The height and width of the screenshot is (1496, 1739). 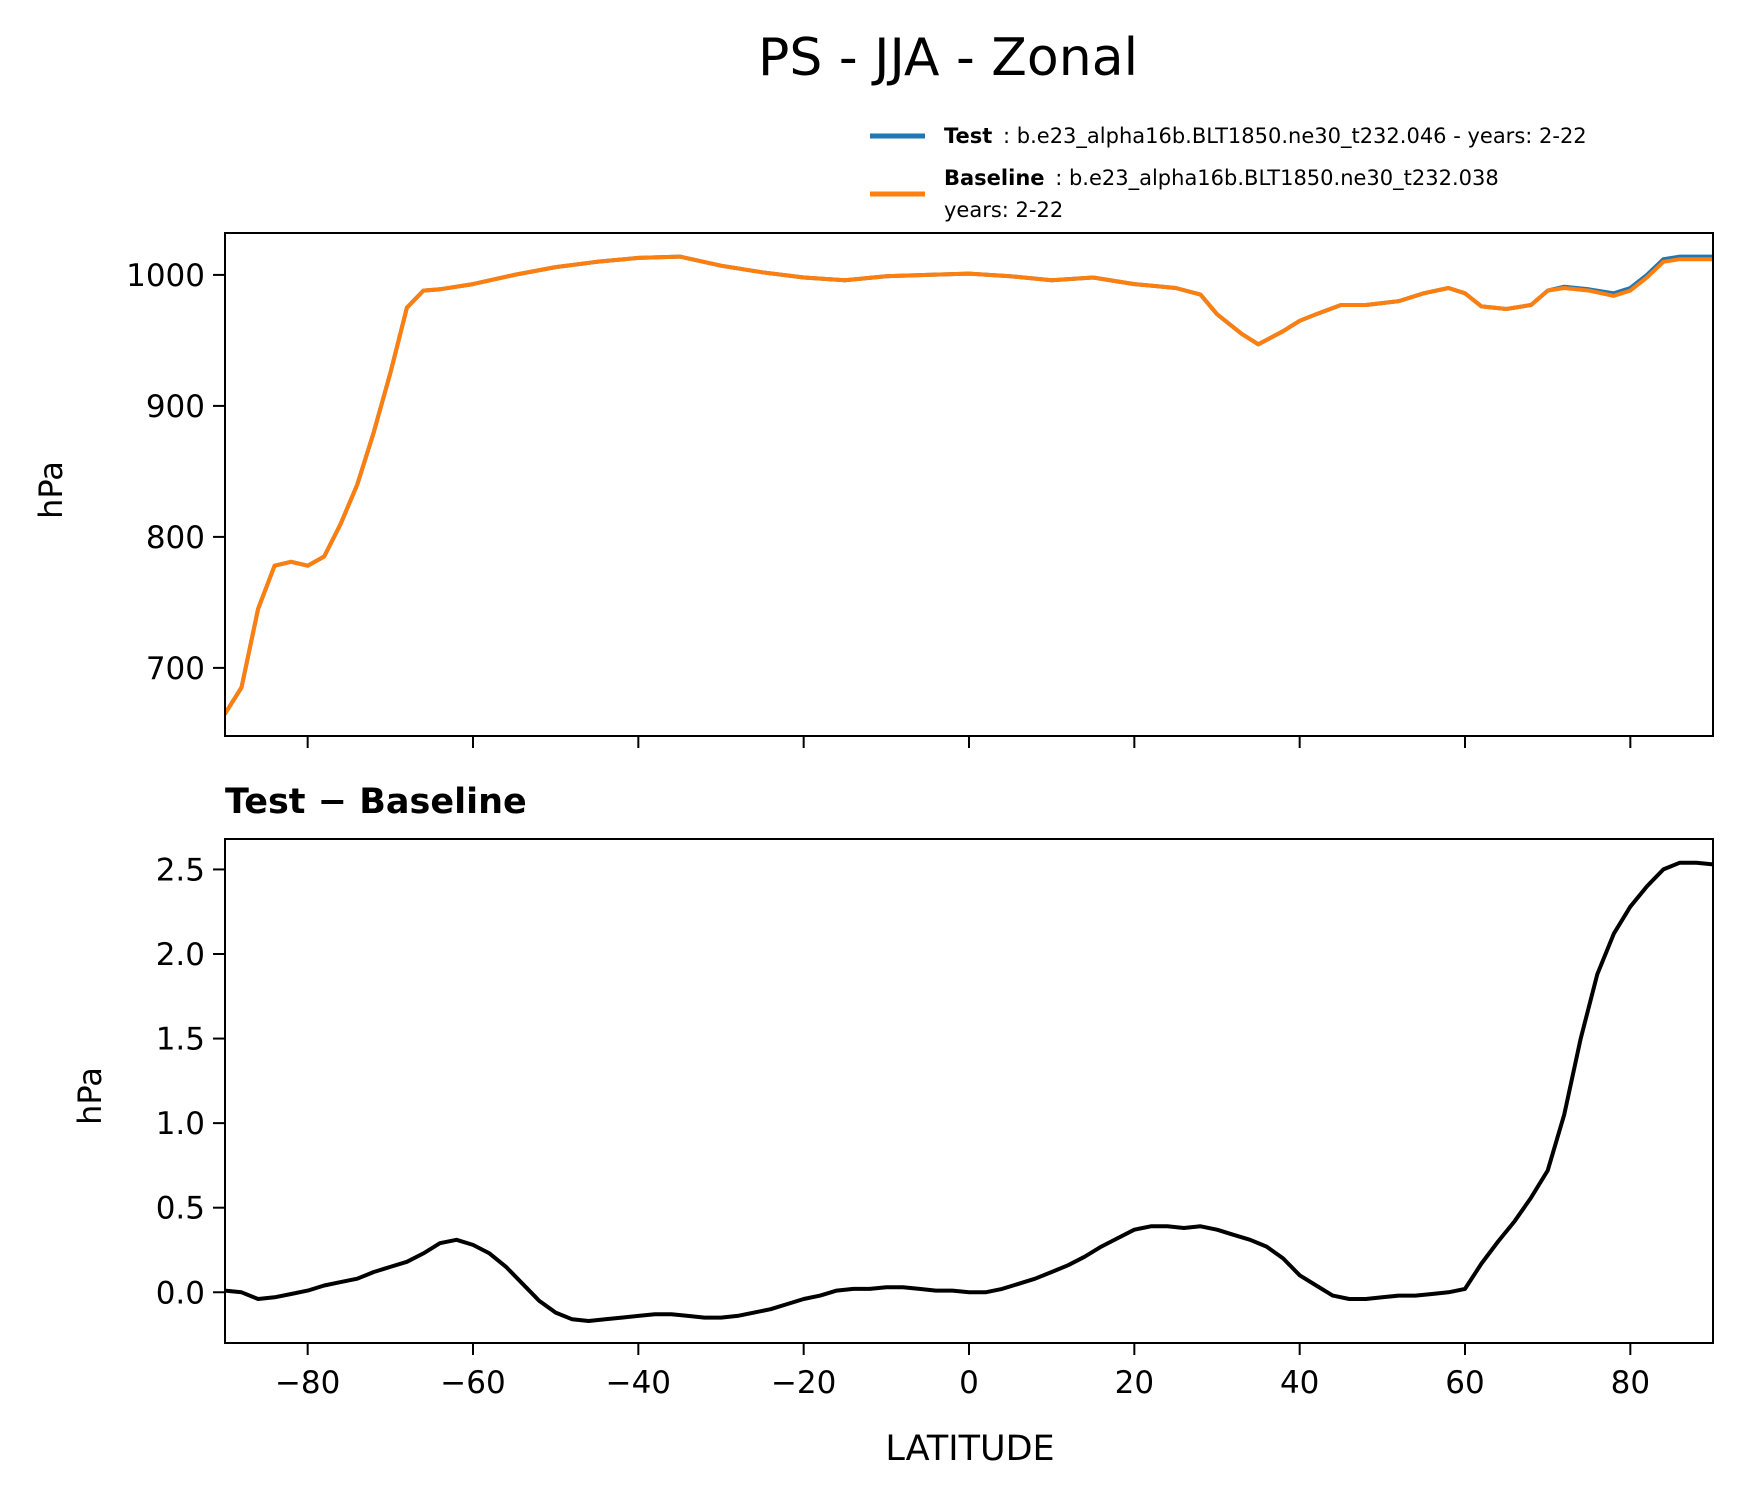 What do you see at coordinates (472, 1383) in the screenshot?
I see `bottom-xtick-label: −60` at bounding box center [472, 1383].